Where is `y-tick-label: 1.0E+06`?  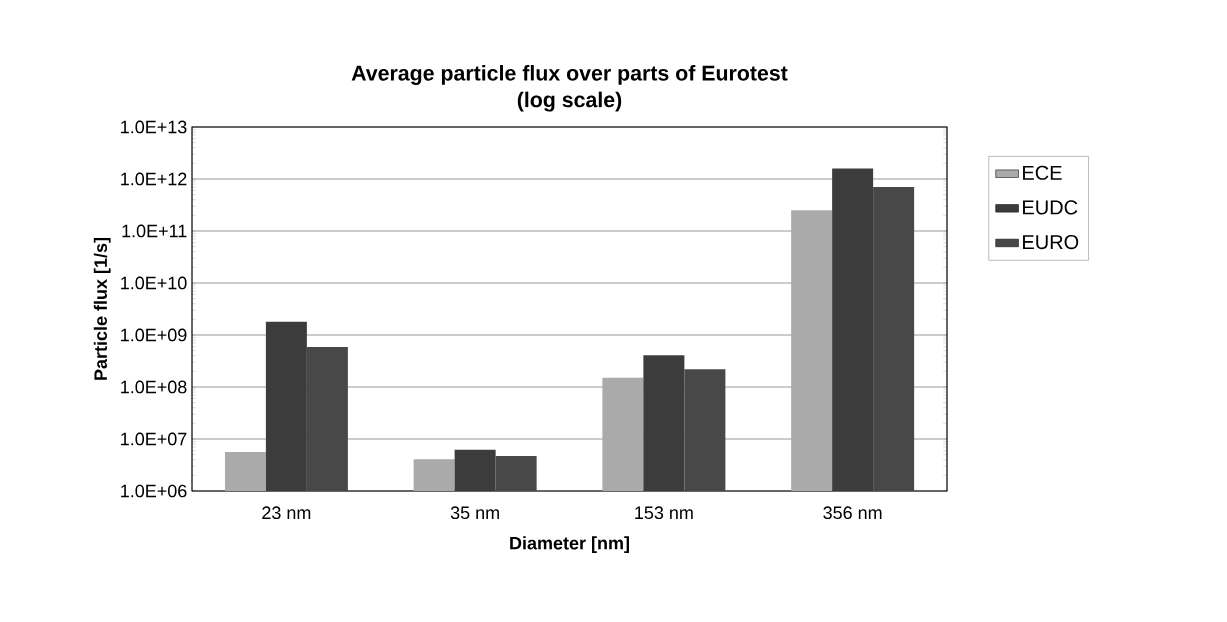 y-tick-label: 1.0E+06 is located at coordinates (154, 491).